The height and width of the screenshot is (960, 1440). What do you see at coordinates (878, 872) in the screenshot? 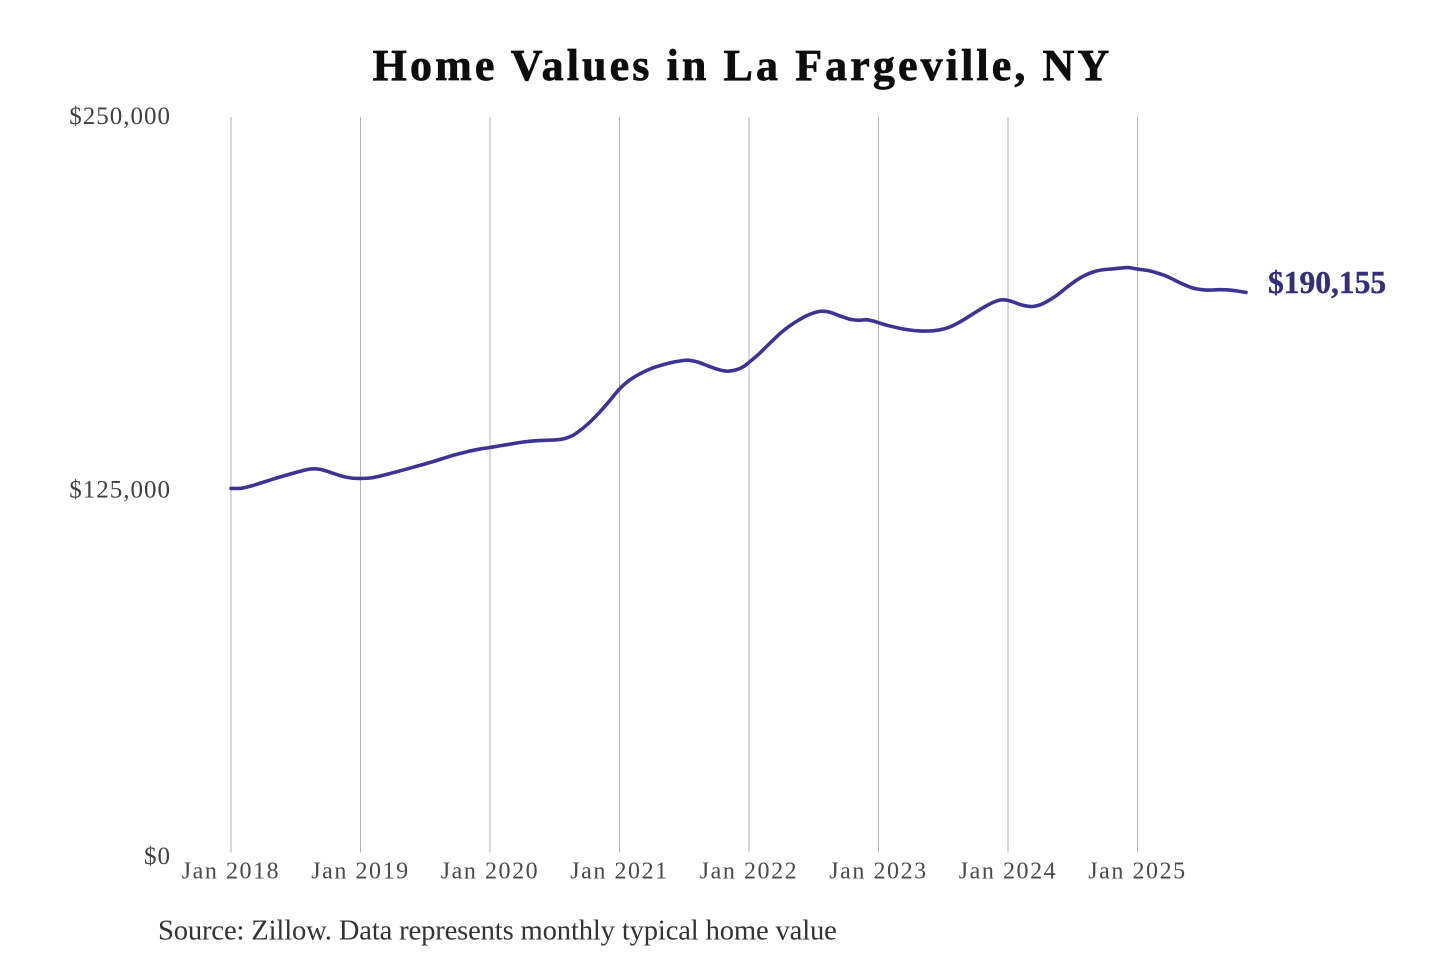
I see `svg-text: Jan 2023` at bounding box center [878, 872].